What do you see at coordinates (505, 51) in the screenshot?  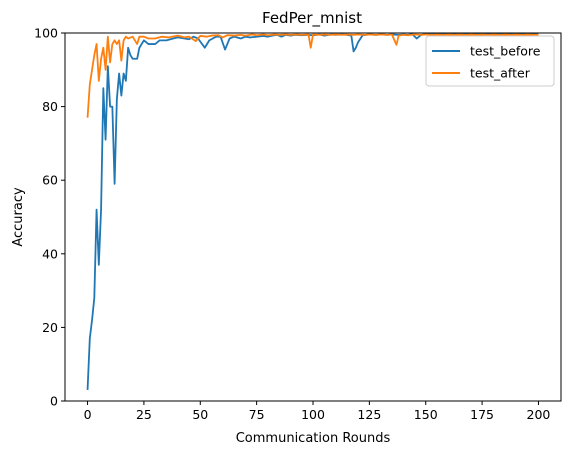 I see `legend-label-test-before: test_before` at bounding box center [505, 51].